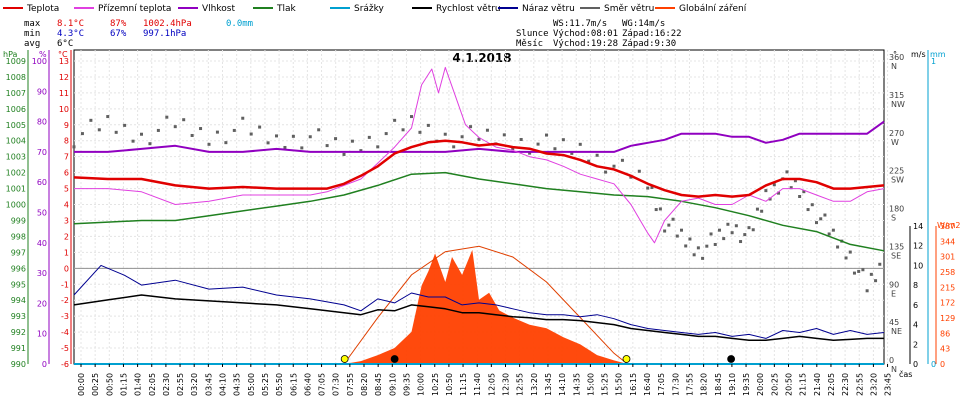  Describe the element at coordinates (905, 374) in the screenshot. I see `time-label: čas` at that location.